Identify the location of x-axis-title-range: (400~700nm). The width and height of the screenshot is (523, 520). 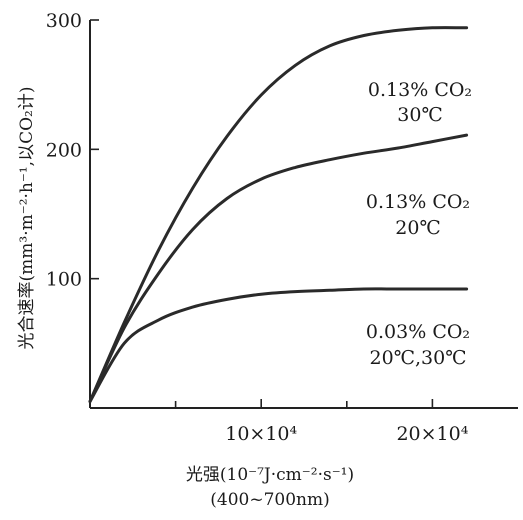
(269, 500).